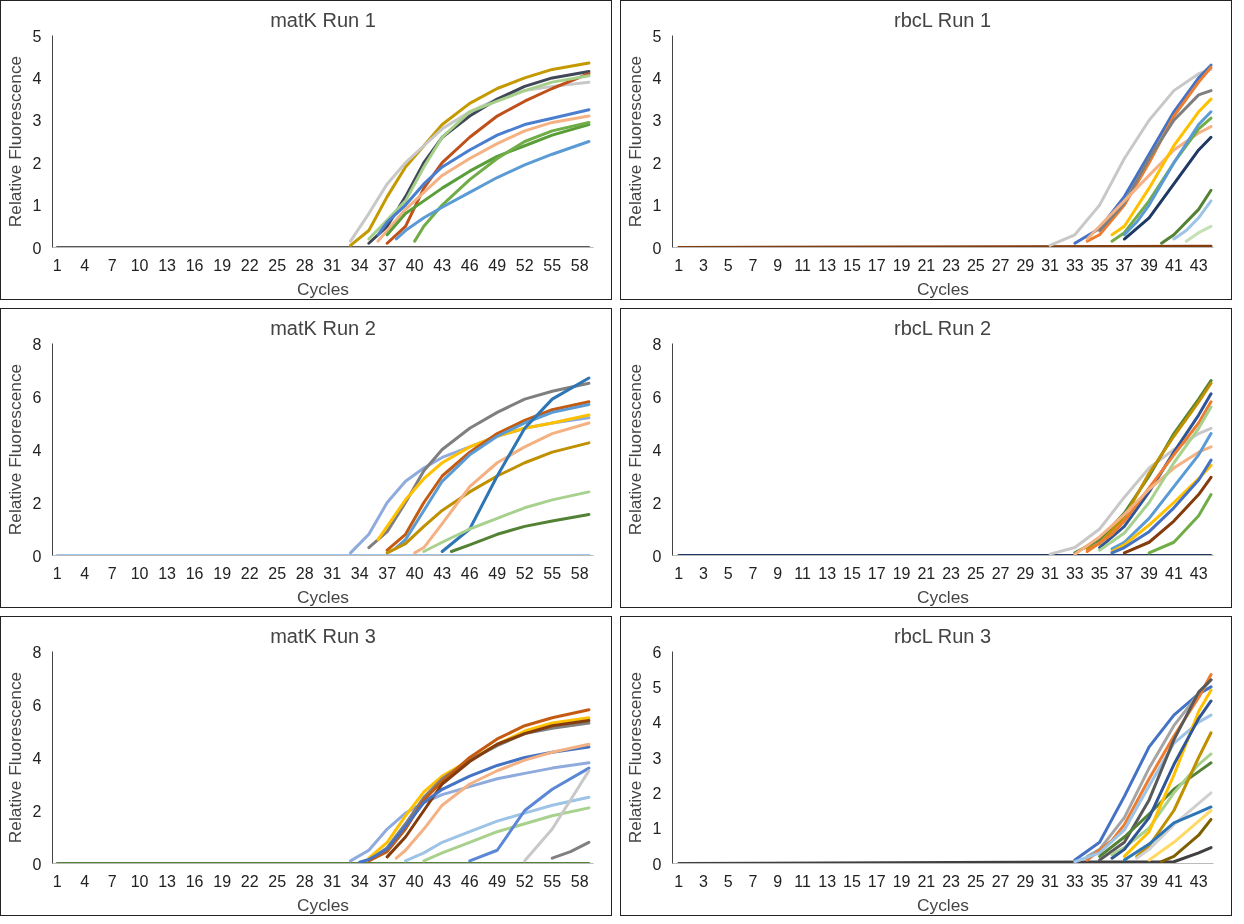  Describe the element at coordinates (524, 265) in the screenshot. I see `x-tick-label: 52` at that location.